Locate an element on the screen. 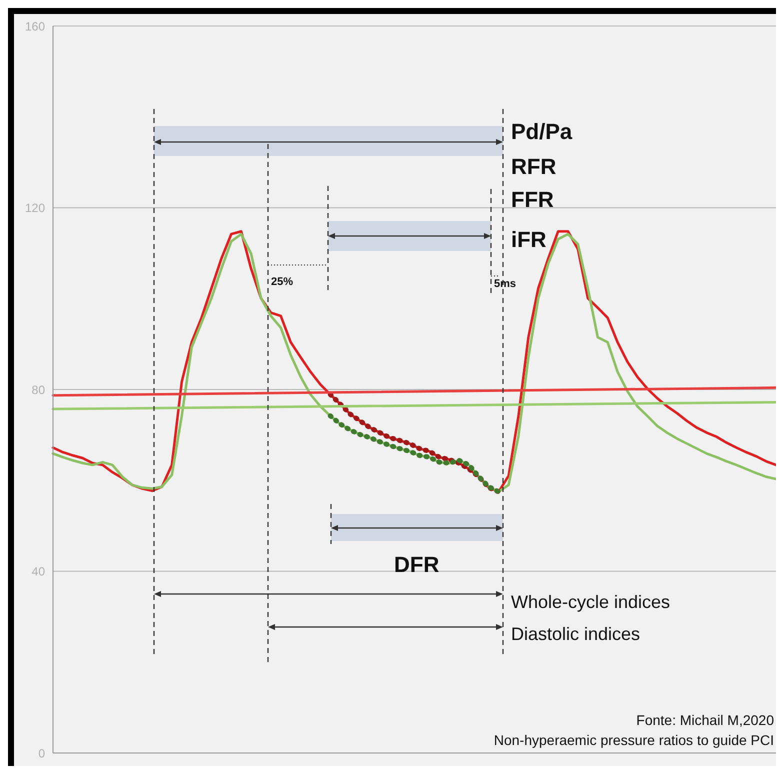 Image resolution: width=778 pixels, height=772 pixels. annotation: Fonte: Michail M,2020 is located at coordinates (705, 720).